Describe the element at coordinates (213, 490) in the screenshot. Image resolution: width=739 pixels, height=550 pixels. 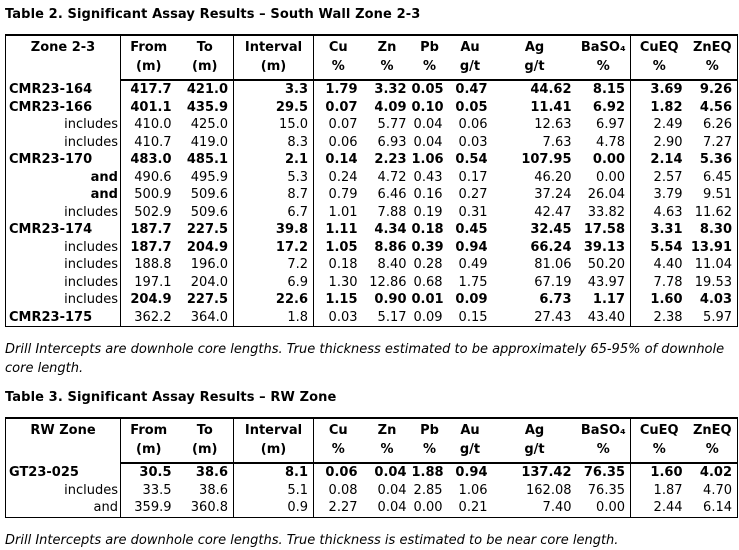
I see `cell-to: 38.6` at that location.